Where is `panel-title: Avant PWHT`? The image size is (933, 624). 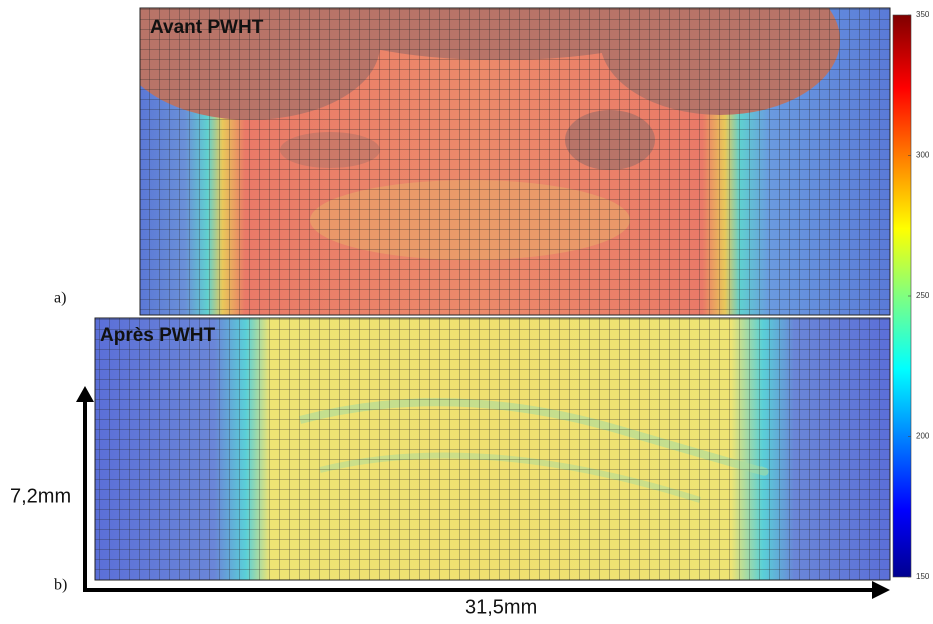
panel-title: Avant PWHT is located at coordinates (207, 27).